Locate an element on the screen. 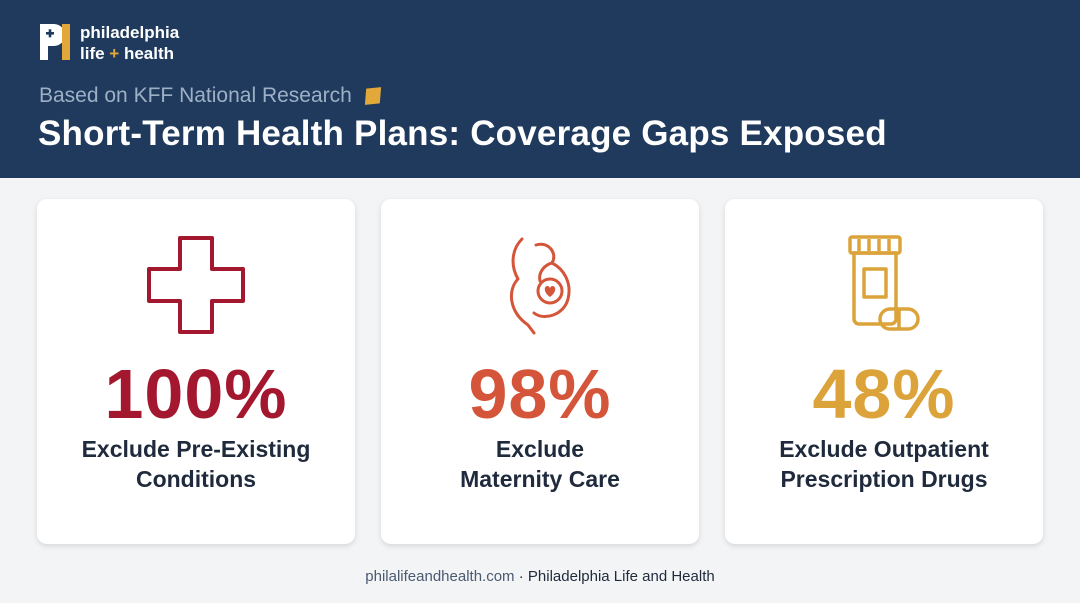 Image resolution: width=1080 pixels, height=603 pixels. logo-word-health: health is located at coordinates (149, 53).